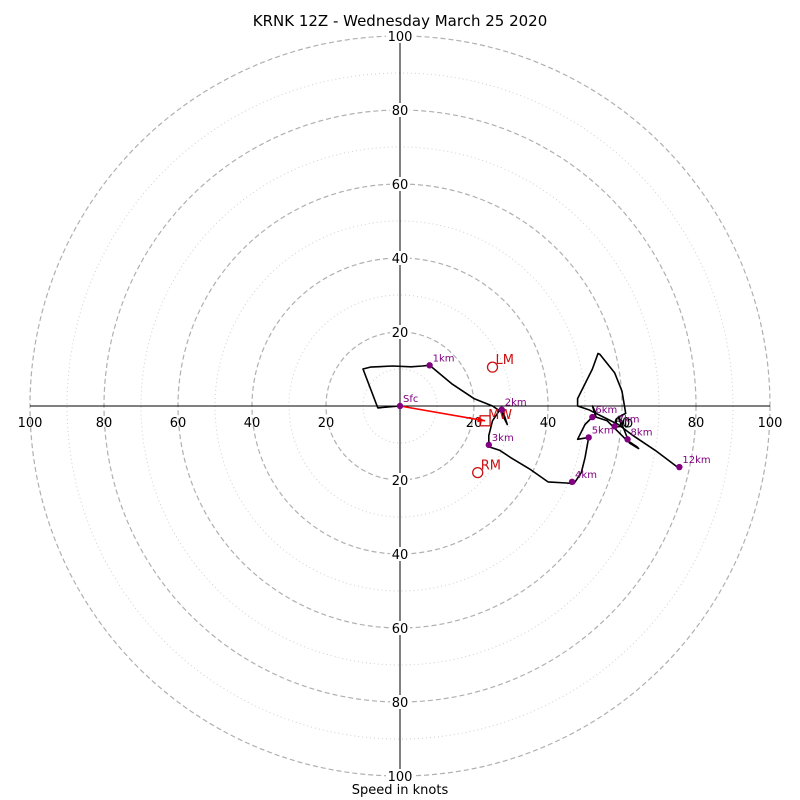  Describe the element at coordinates (491, 466) in the screenshot. I see `storm-motion-label: RM` at that location.